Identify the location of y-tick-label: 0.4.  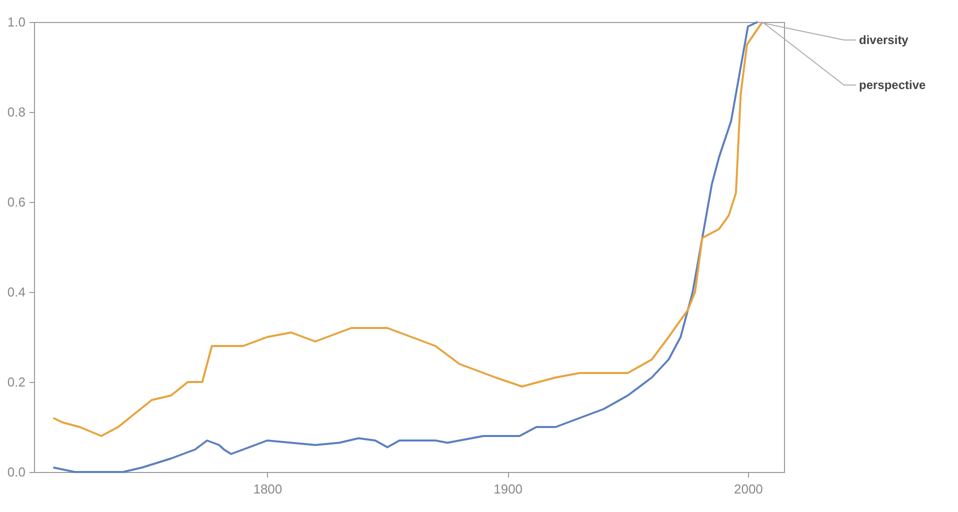
(16, 292).